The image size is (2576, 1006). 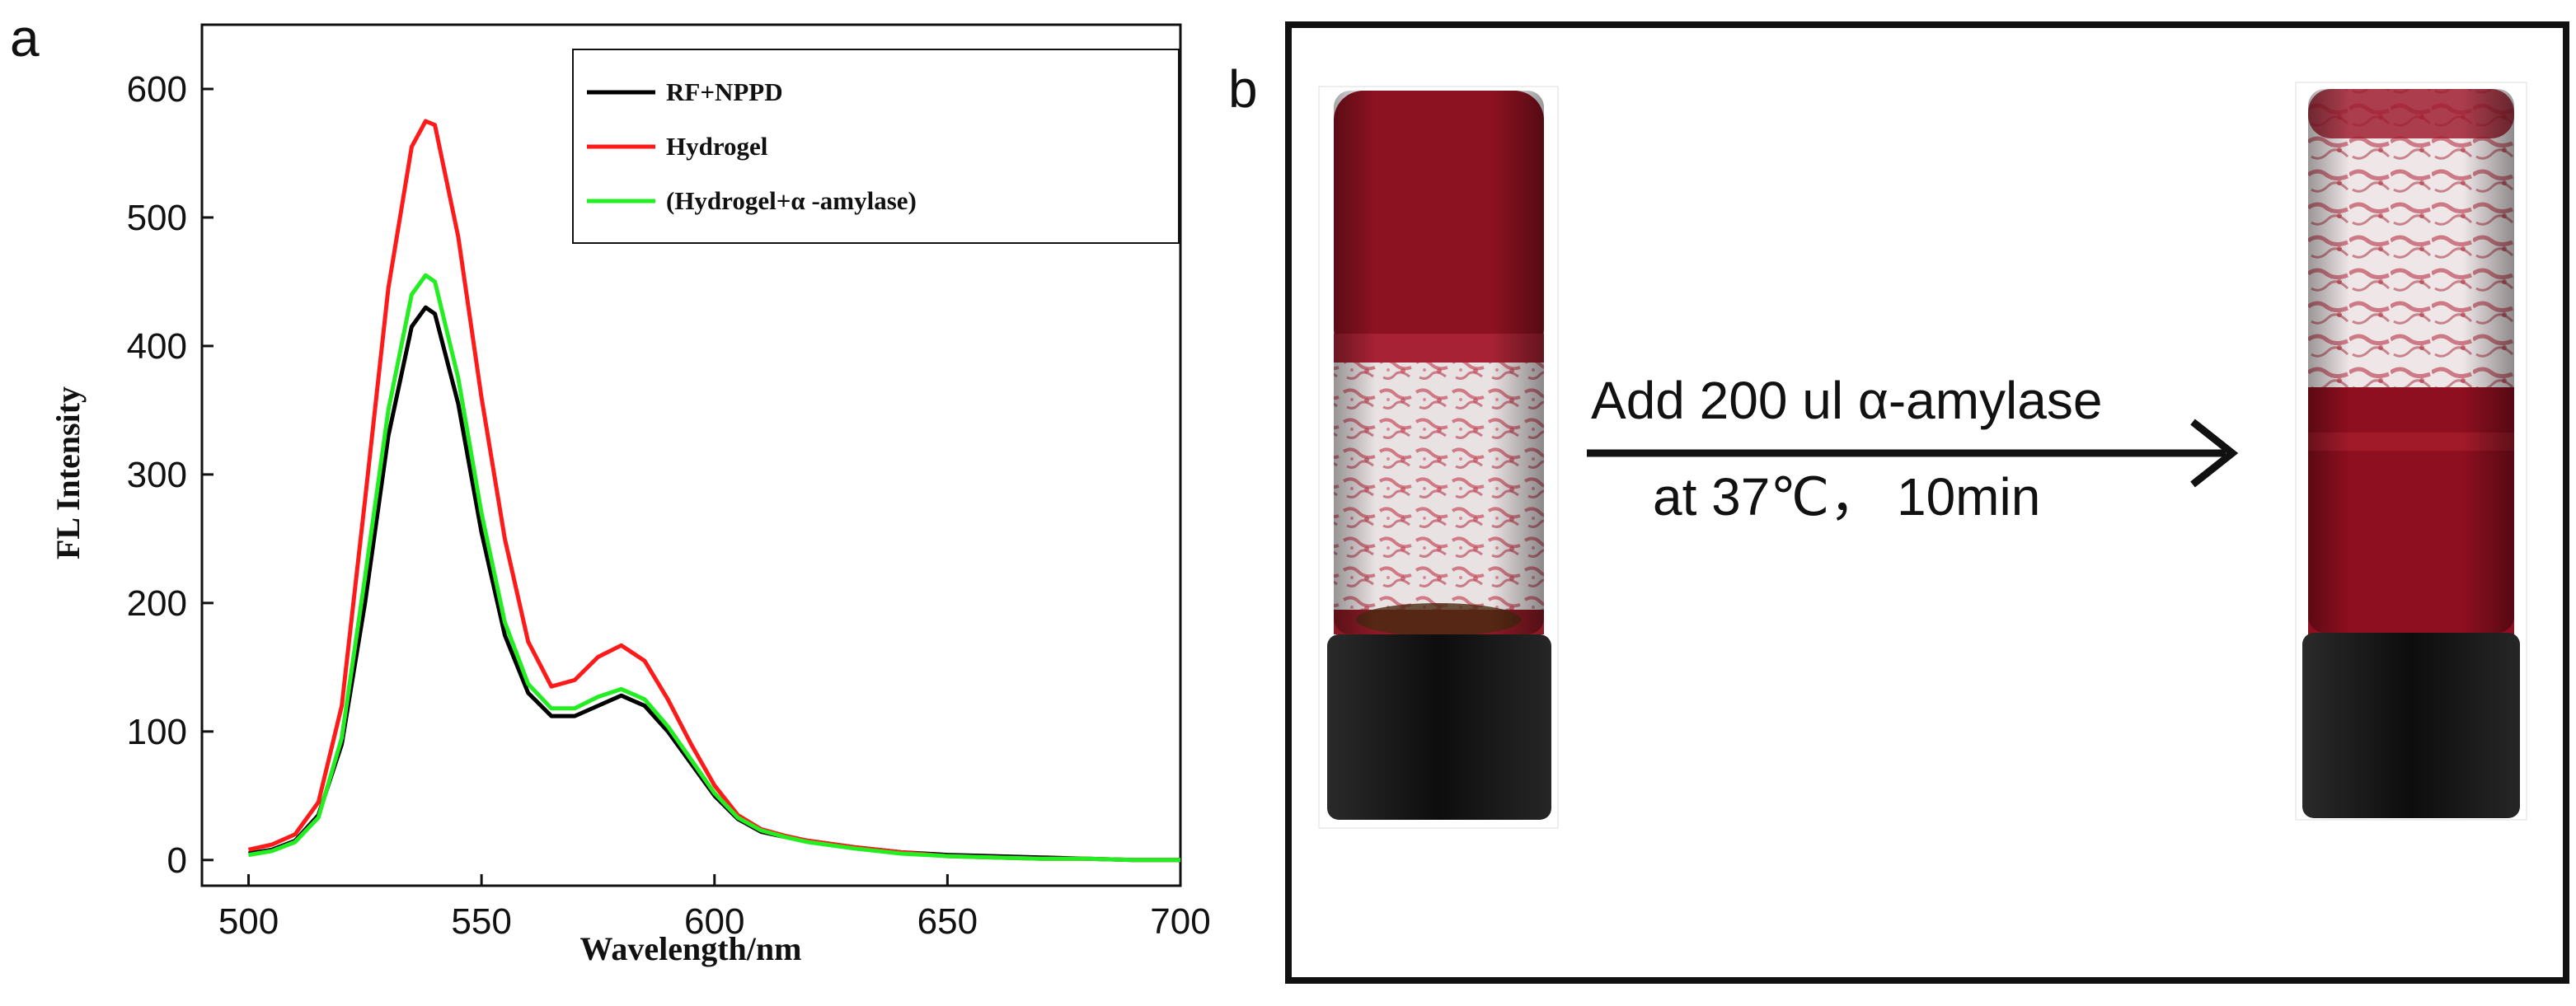 I want to click on arrow-label-line2: at 37℃， 10min, so click(x=1846, y=496).